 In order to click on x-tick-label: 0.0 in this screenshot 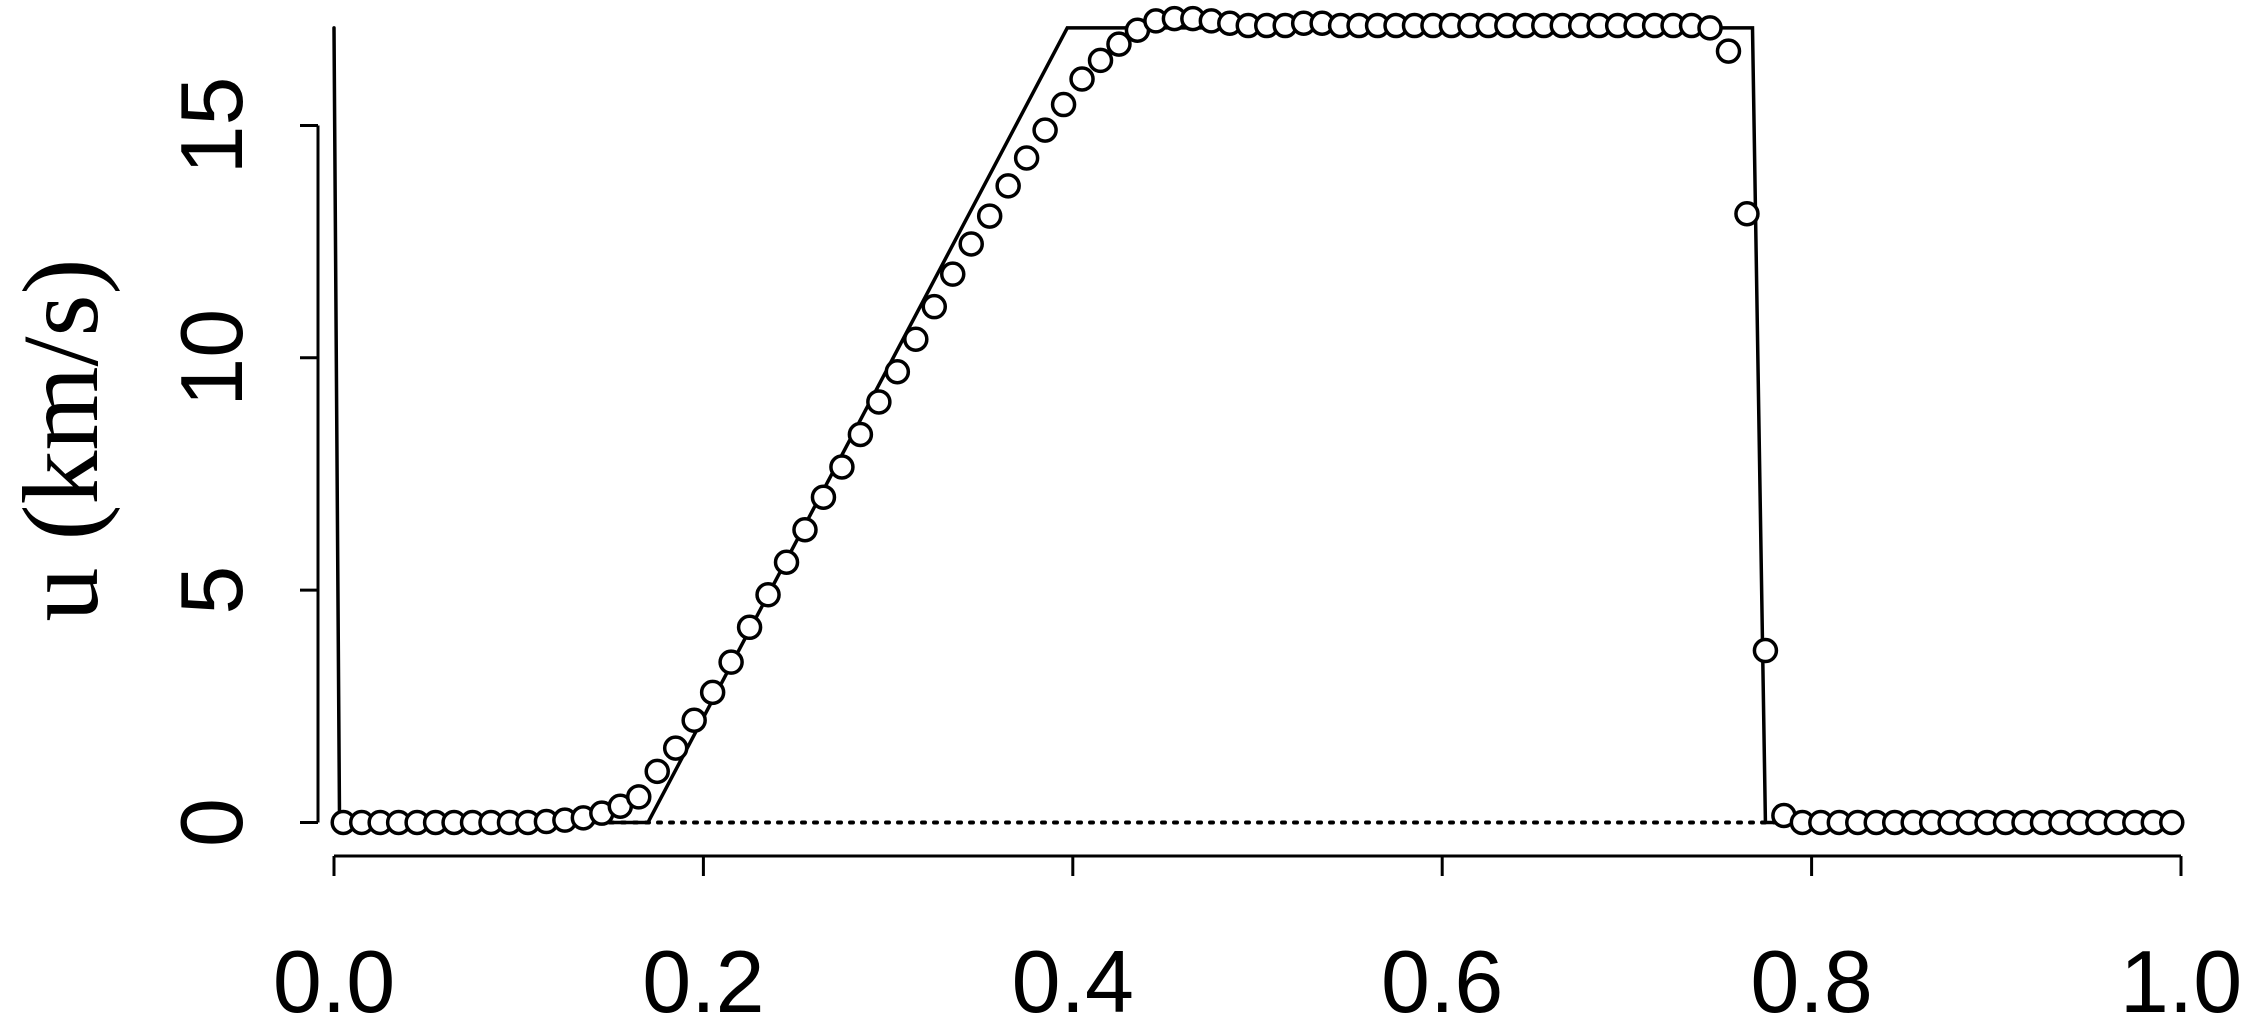, I will do `click(334, 975)`.